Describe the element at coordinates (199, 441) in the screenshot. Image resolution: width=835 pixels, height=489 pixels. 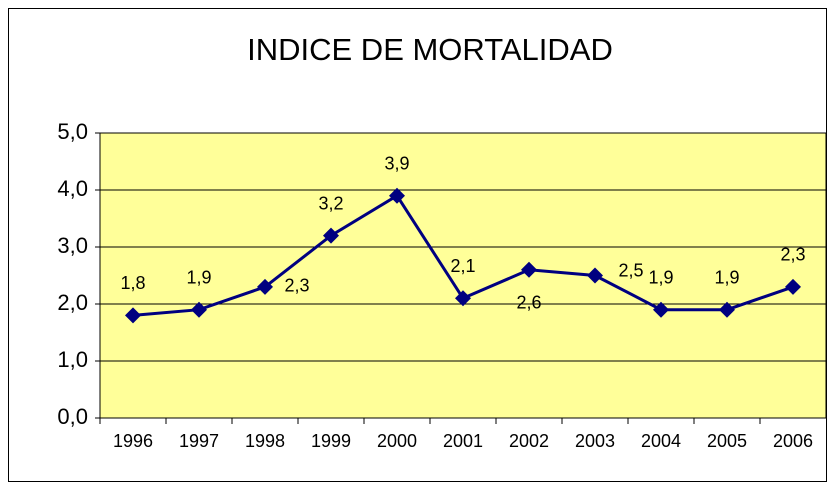
I see `x-tick-label: 1997` at that location.